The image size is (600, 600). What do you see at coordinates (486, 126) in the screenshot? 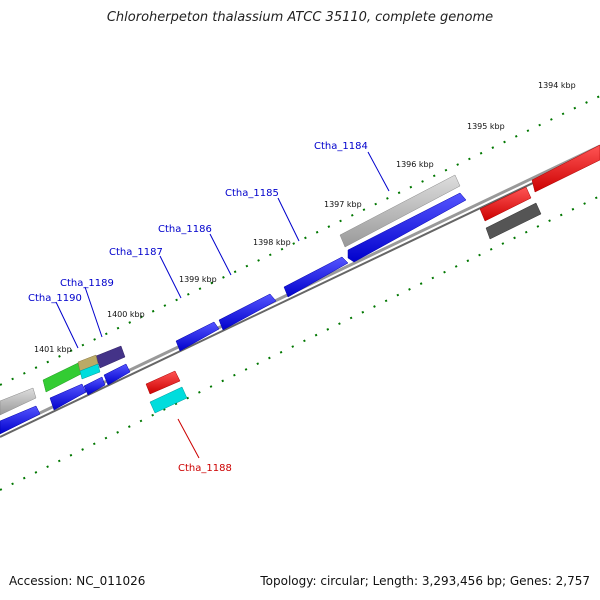
I see `kbp-label-1395: 1395 kbp` at bounding box center [486, 126].